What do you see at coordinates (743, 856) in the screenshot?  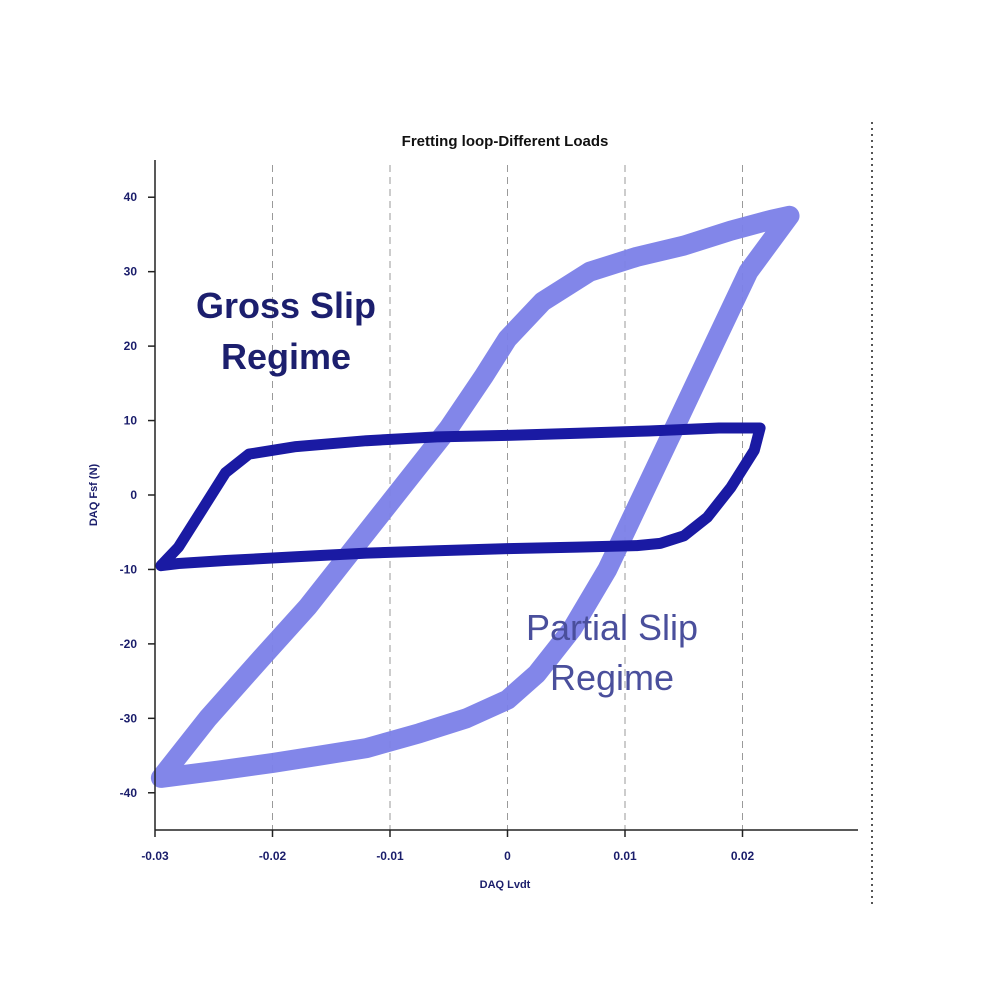 I see `x-tick-label: 0.02` at bounding box center [743, 856].